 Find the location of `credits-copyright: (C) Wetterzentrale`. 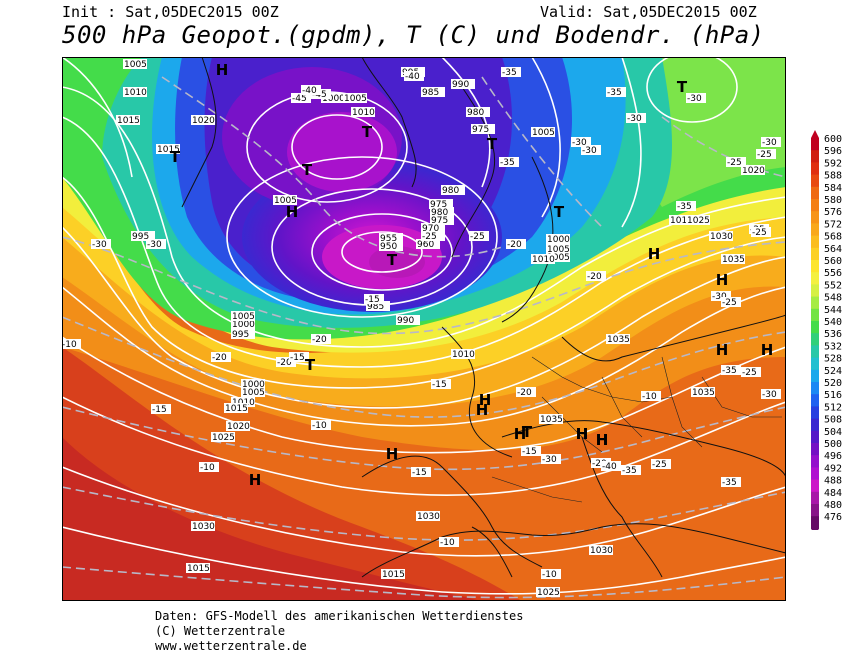

credits-copyright: (C) Wetterzentrale is located at coordinates (220, 631).